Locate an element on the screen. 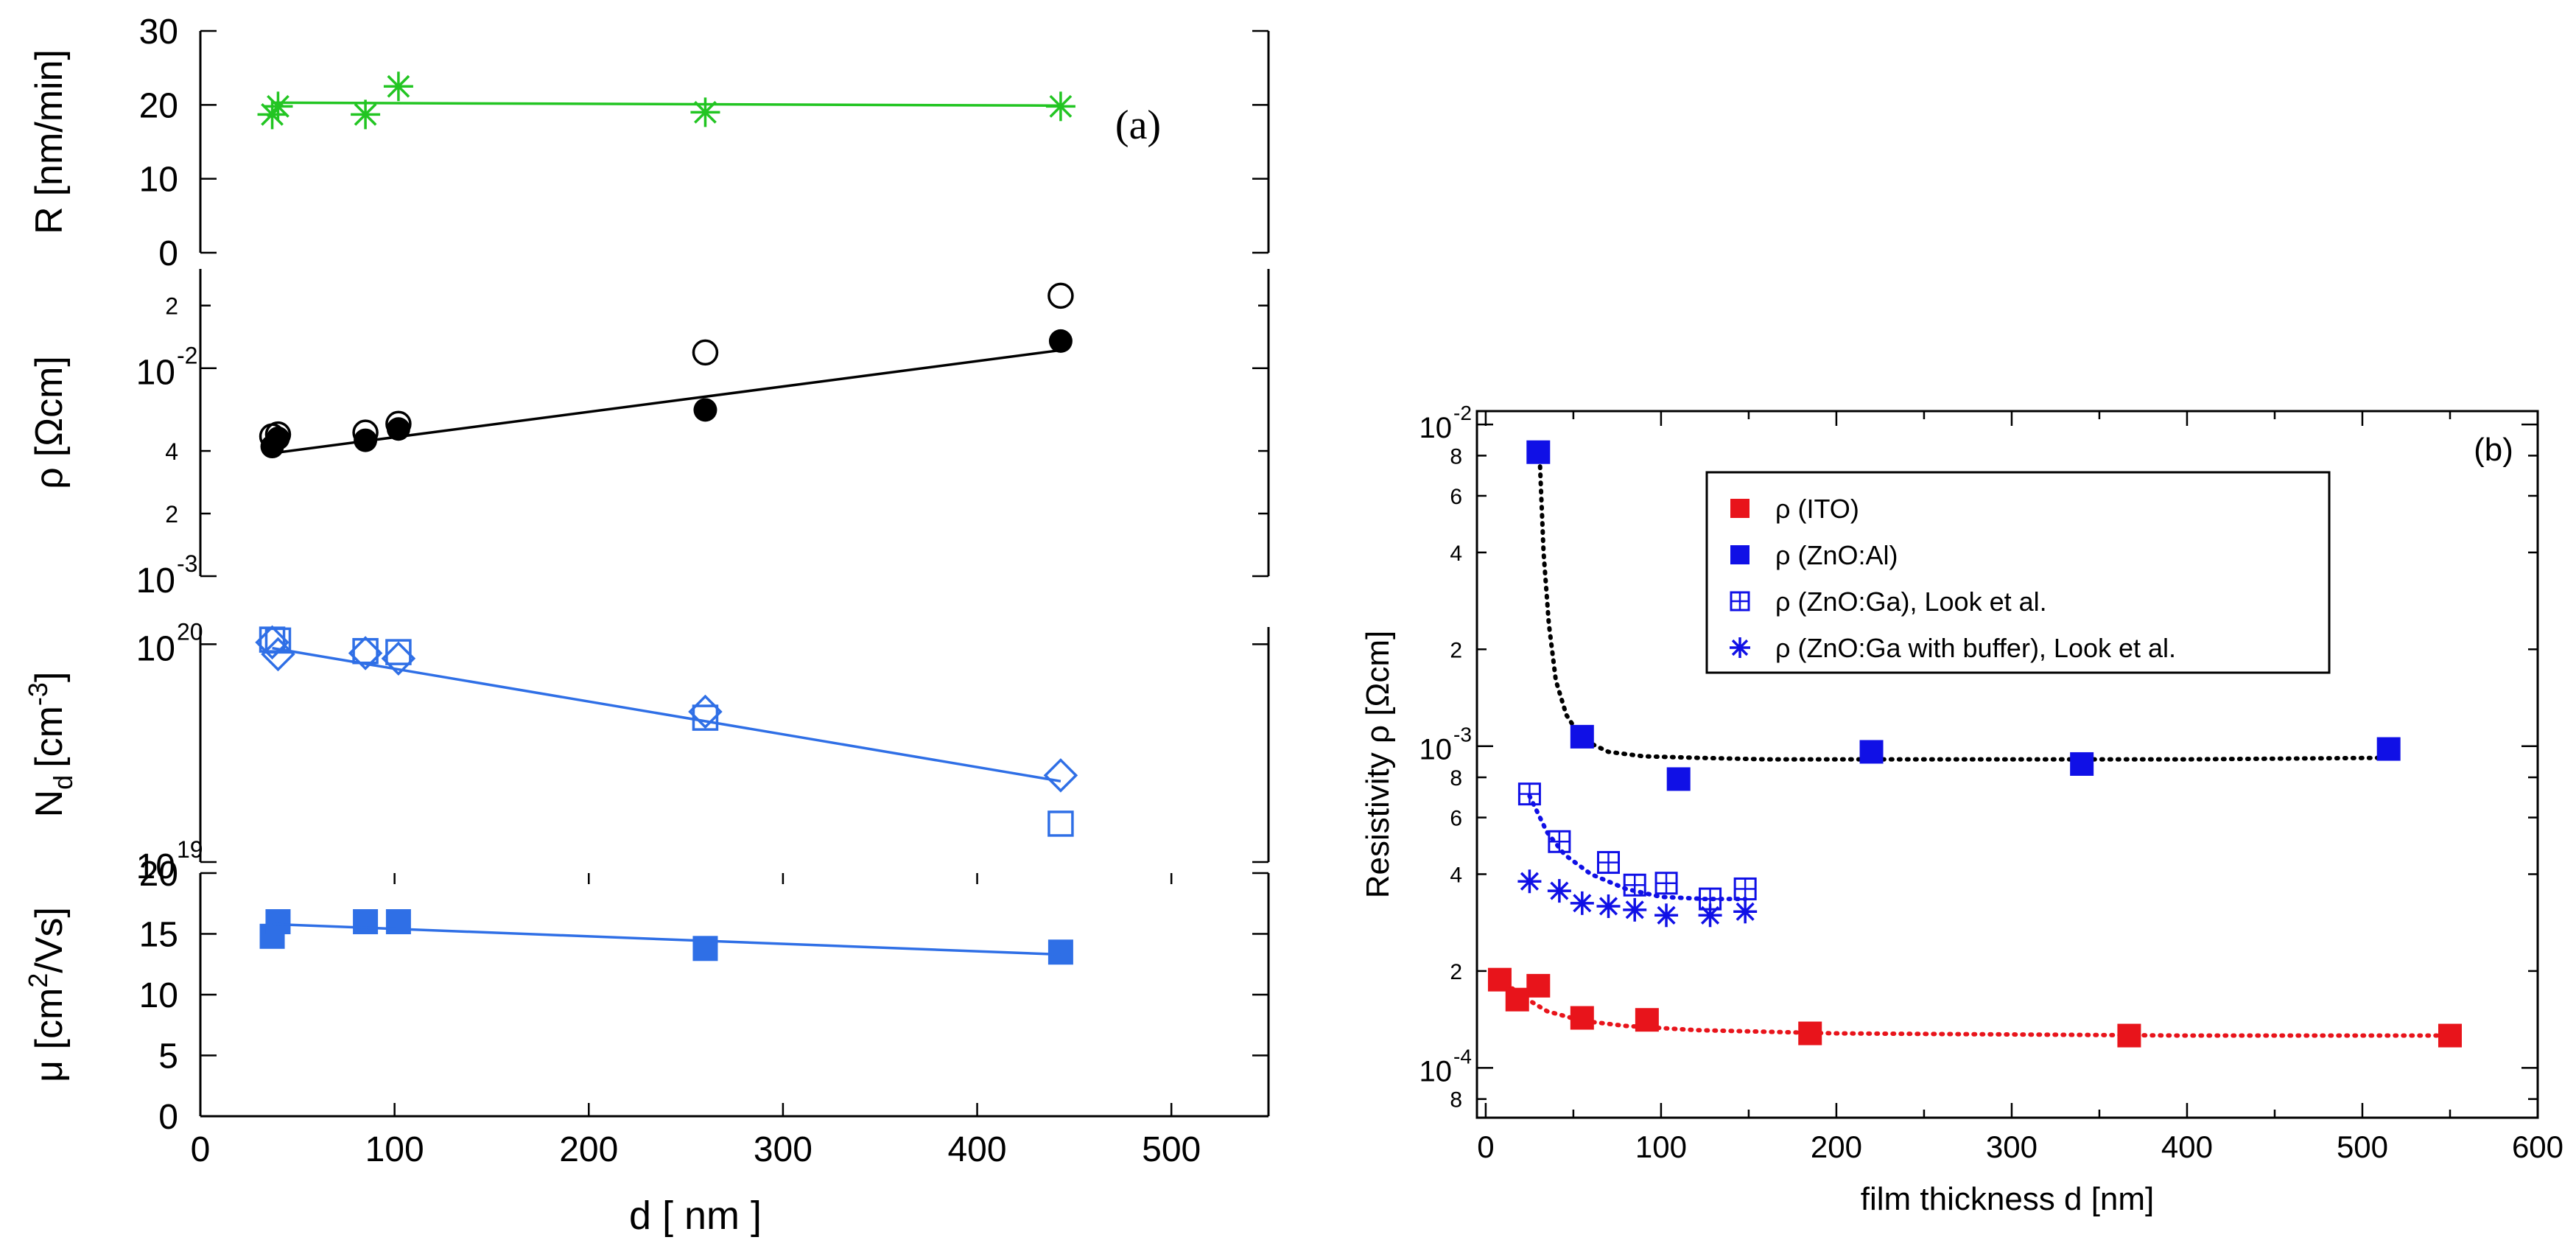 The height and width of the screenshot is (1254, 2576). legend-box is located at coordinates (2018, 572).